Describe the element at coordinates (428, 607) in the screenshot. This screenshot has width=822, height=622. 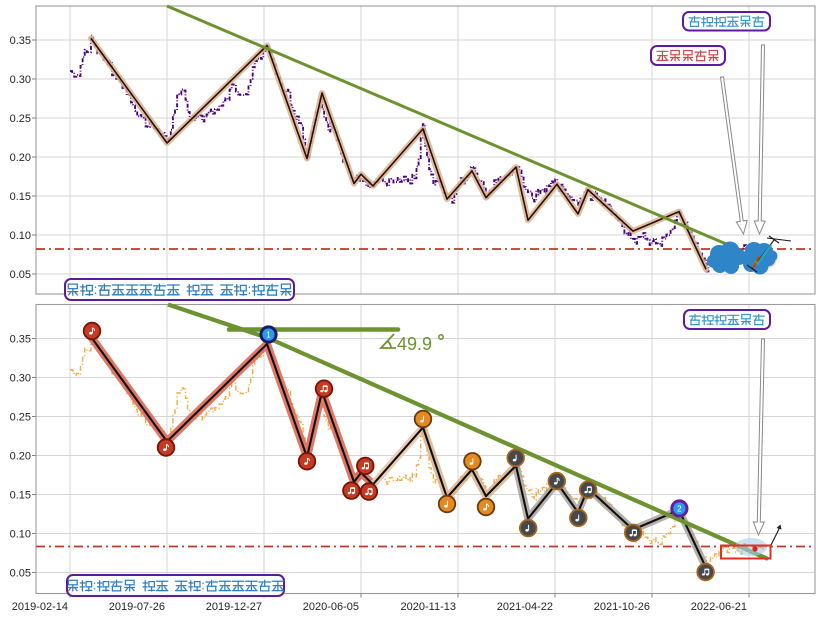
I see `svg-text: 2020-11-13` at that location.